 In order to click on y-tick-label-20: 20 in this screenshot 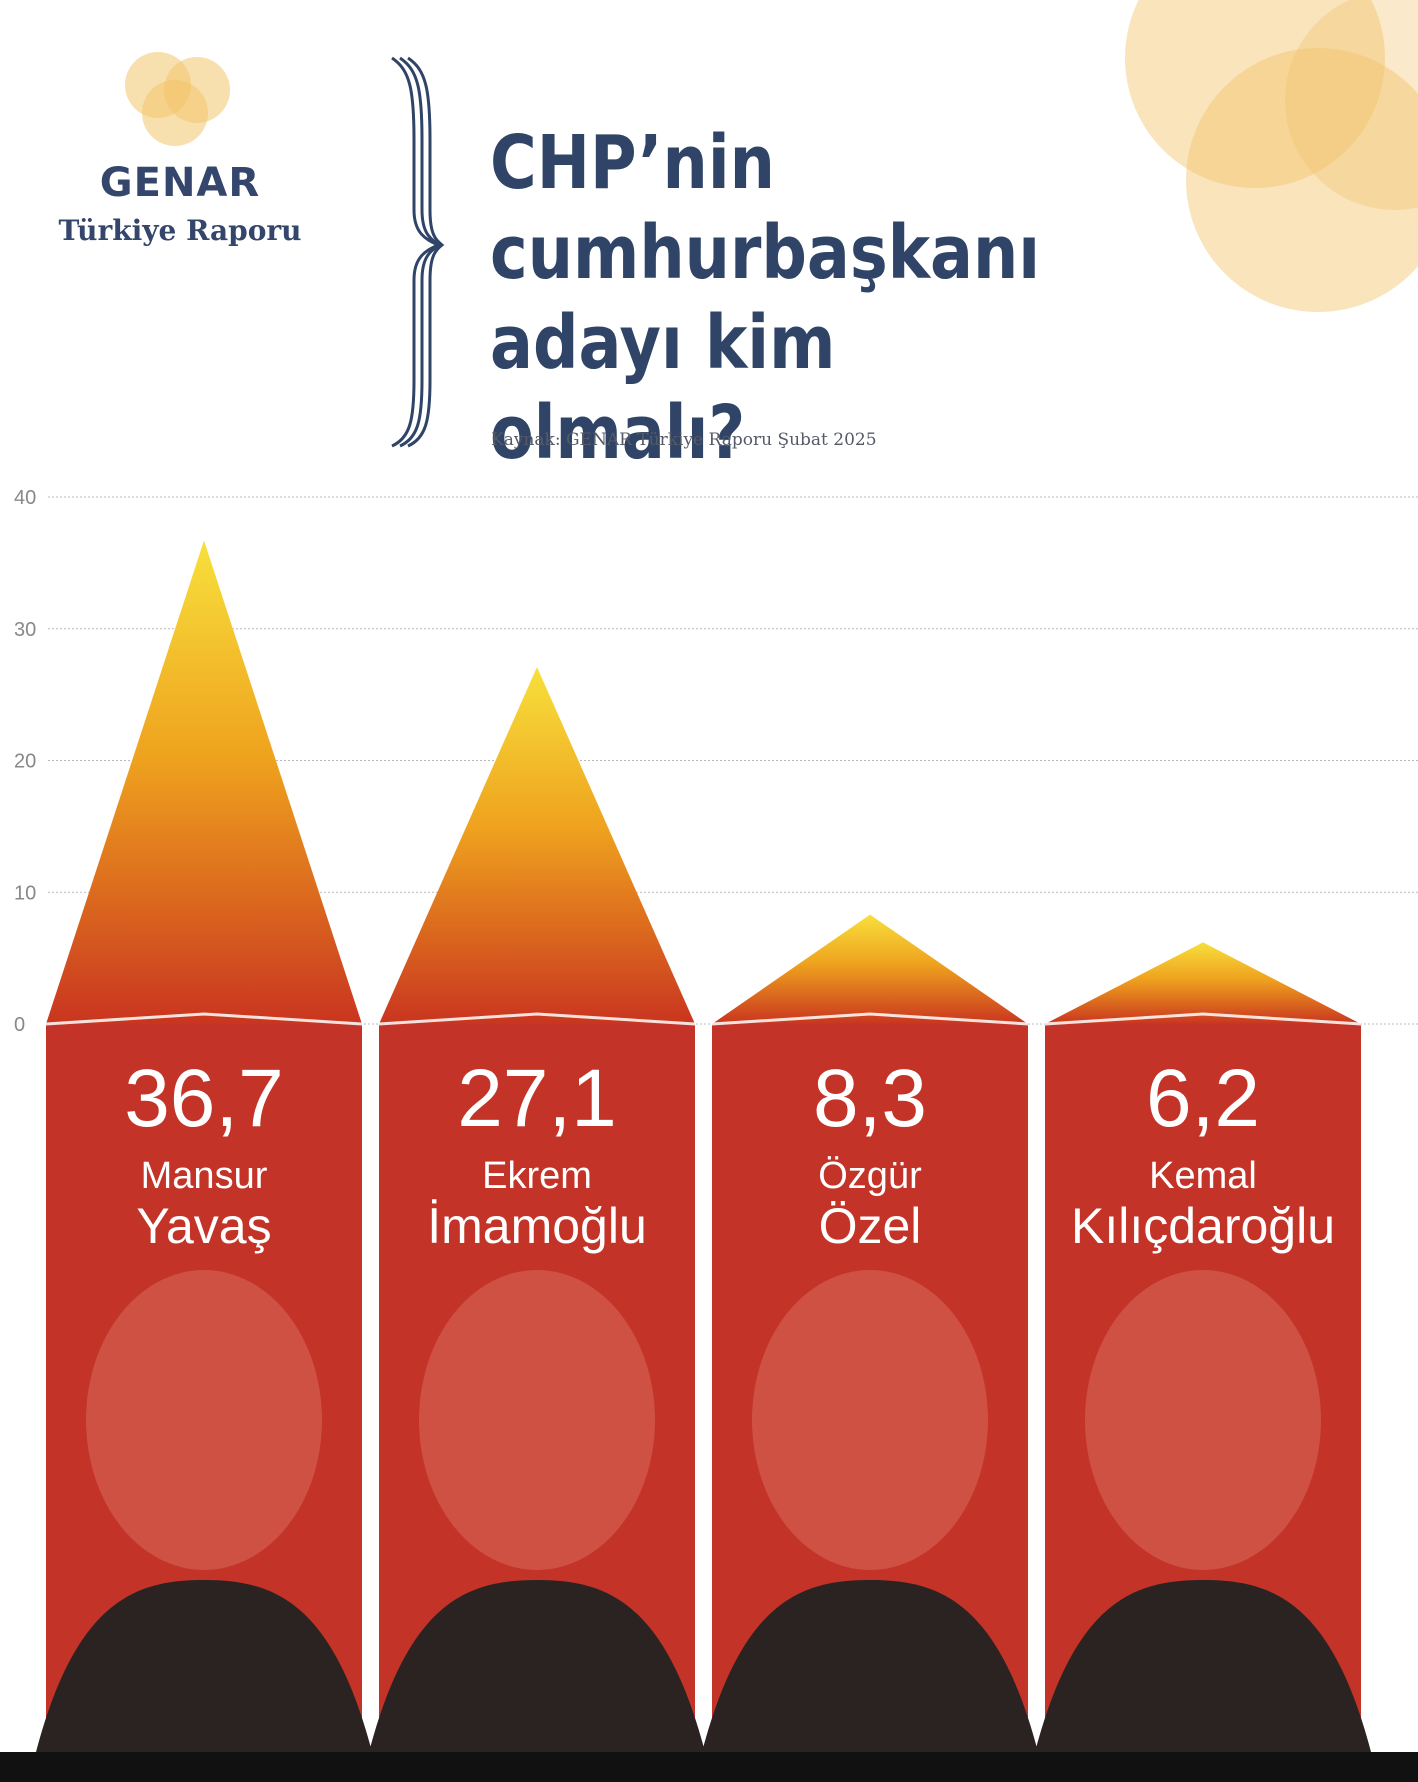, I will do `click(25, 762)`.